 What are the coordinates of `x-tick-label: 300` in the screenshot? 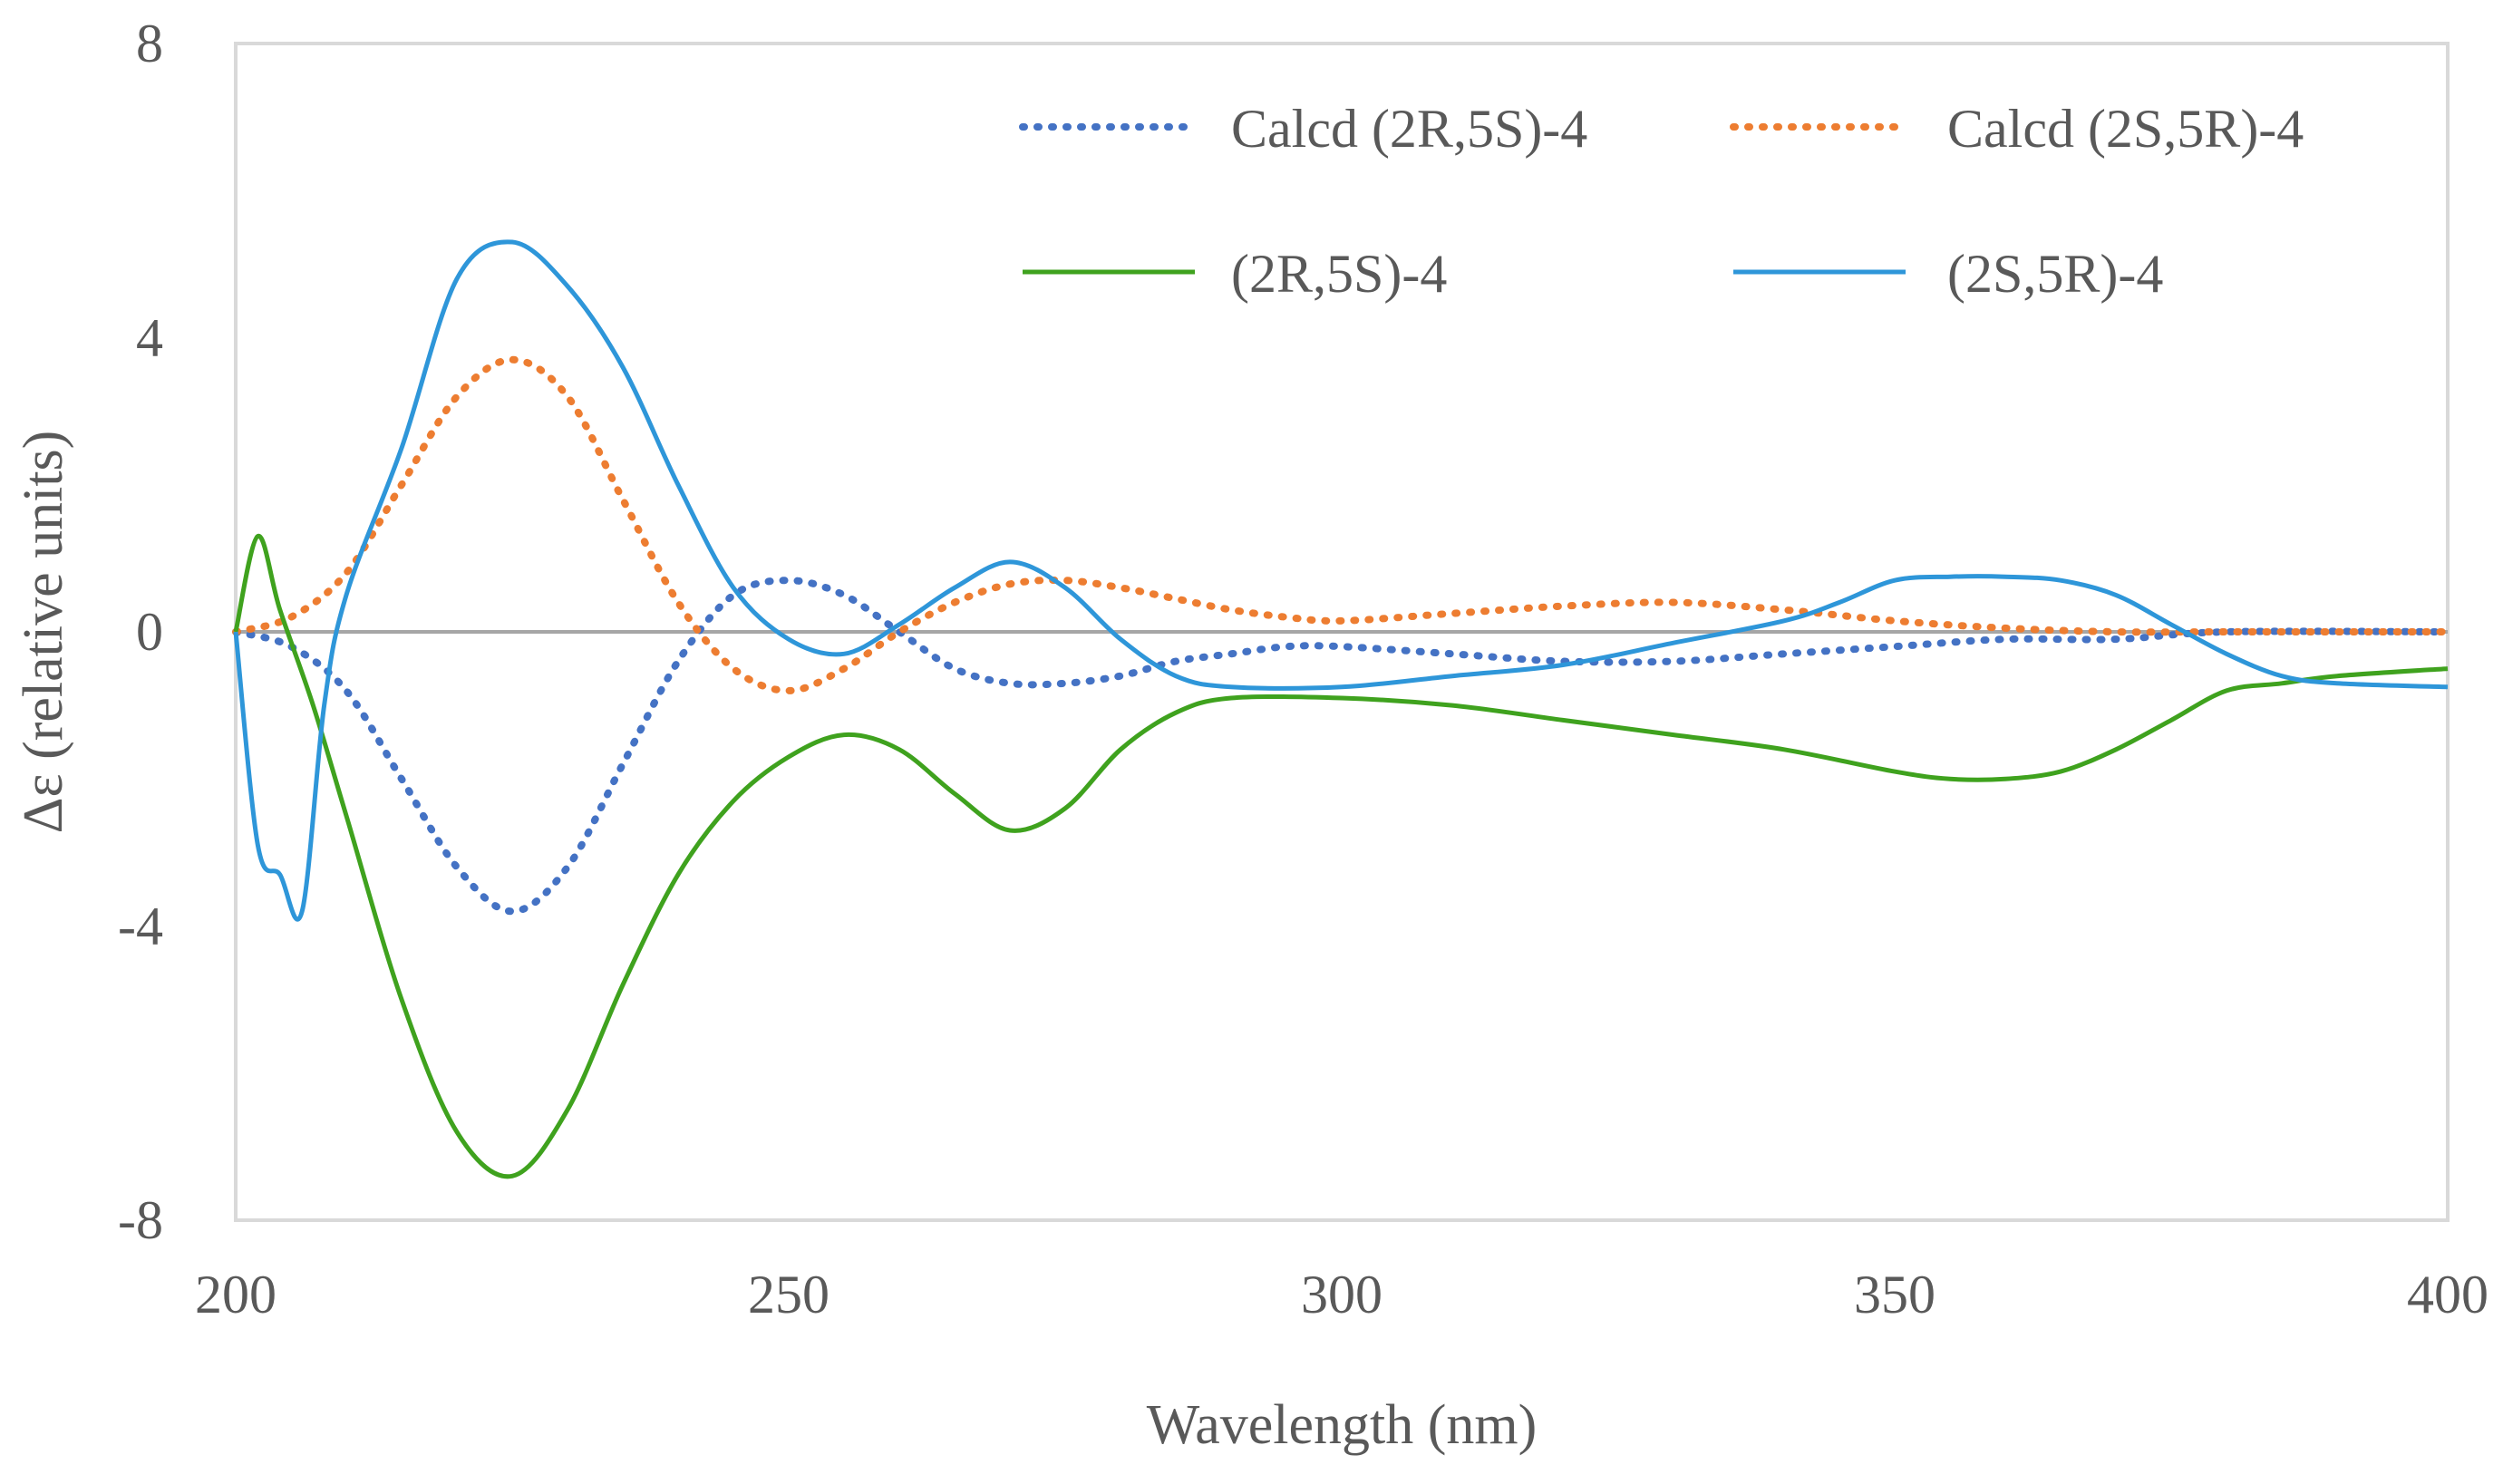 It's located at (1341, 1294).